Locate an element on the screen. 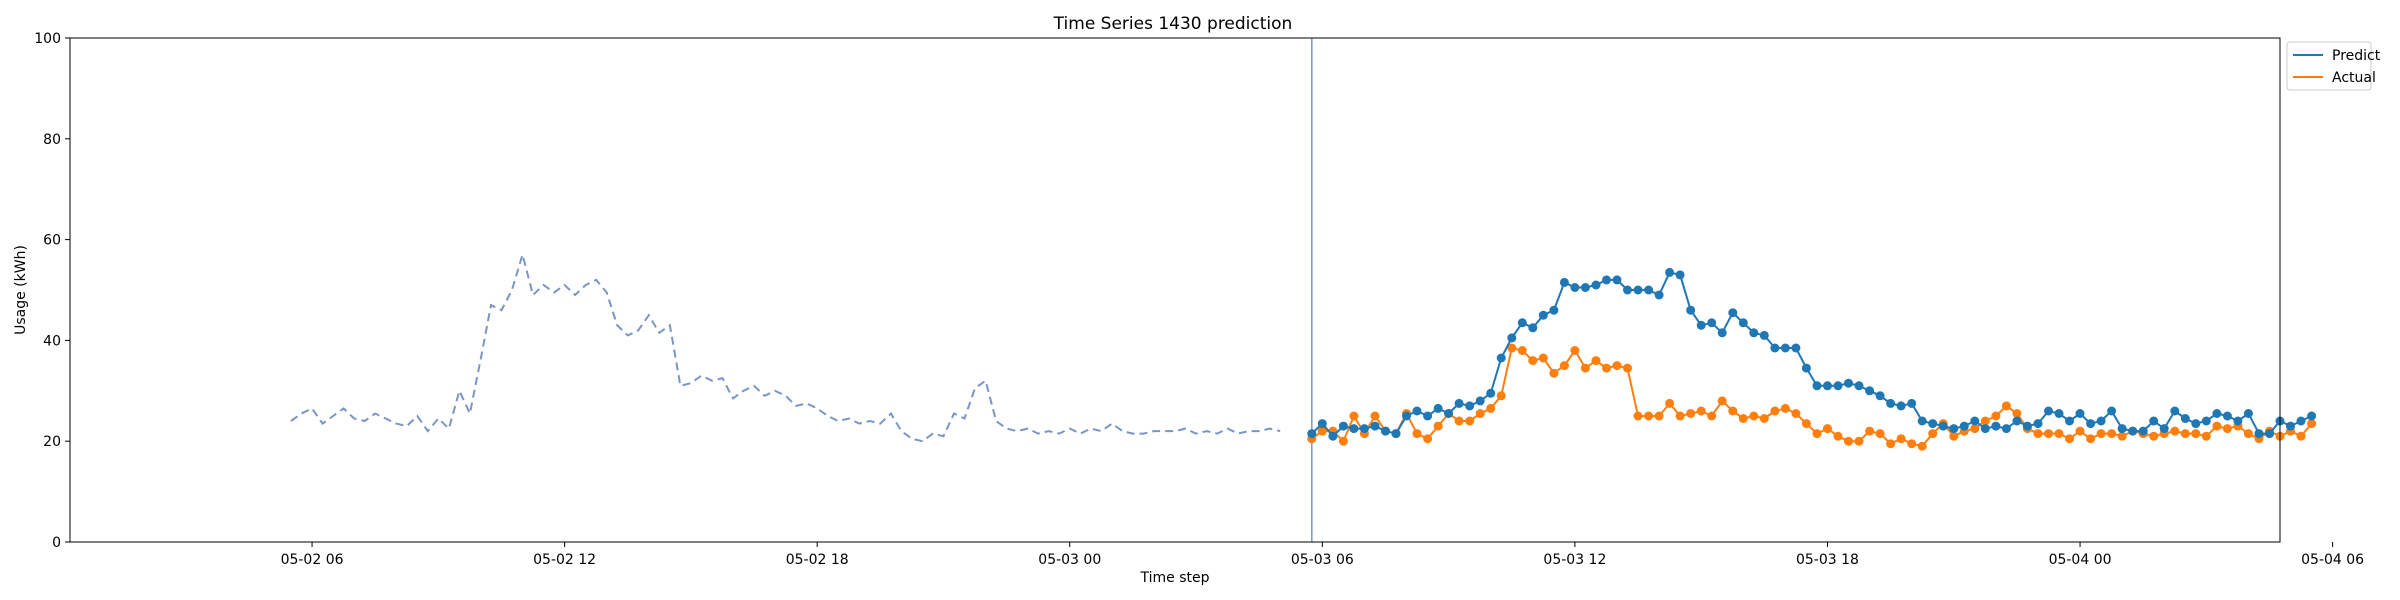 Image resolution: width=2400 pixels, height=600 pixels. legend-label-predict: Predict is located at coordinates (2356, 56).